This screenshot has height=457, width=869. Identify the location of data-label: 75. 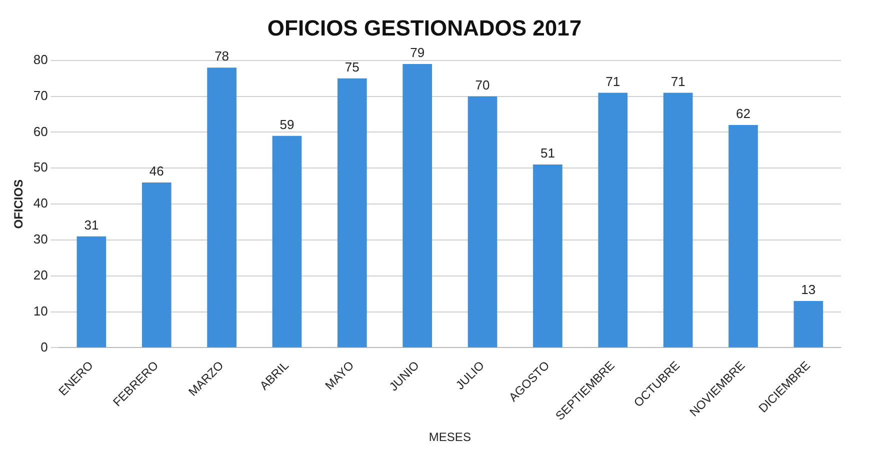
(352, 66).